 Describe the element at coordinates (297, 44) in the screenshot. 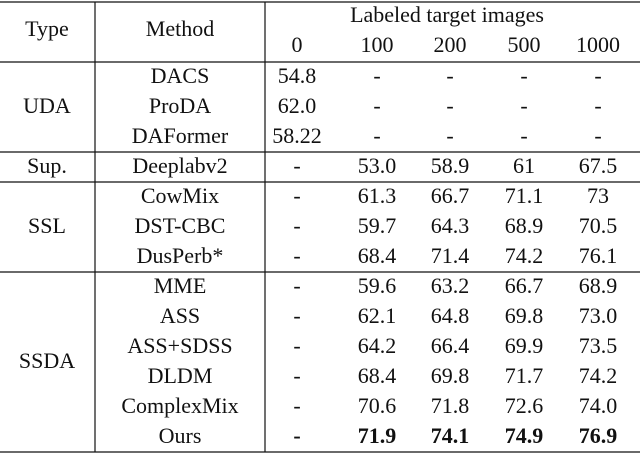

I see `header-column: 0` at that location.